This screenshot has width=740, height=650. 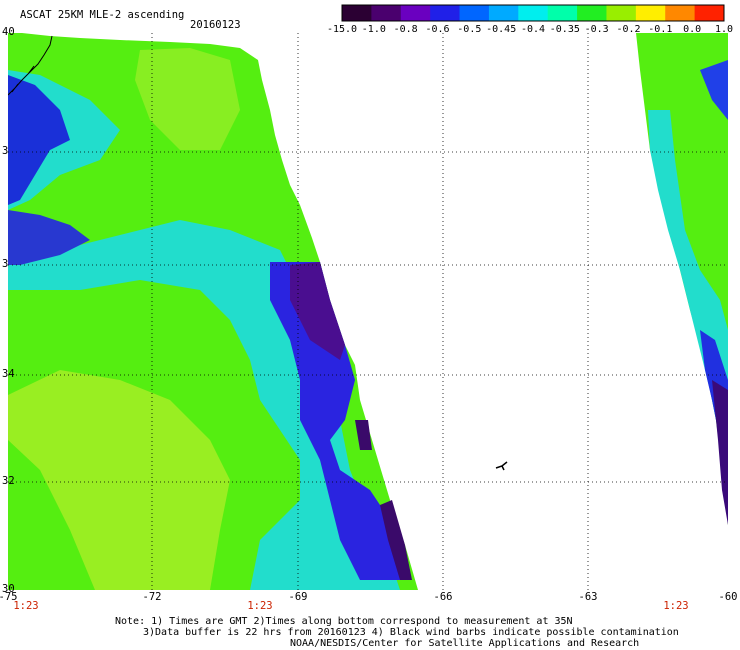 What do you see at coordinates (317, 311) in the screenshot?
I see `left-swath-purple-edge` at bounding box center [317, 311].